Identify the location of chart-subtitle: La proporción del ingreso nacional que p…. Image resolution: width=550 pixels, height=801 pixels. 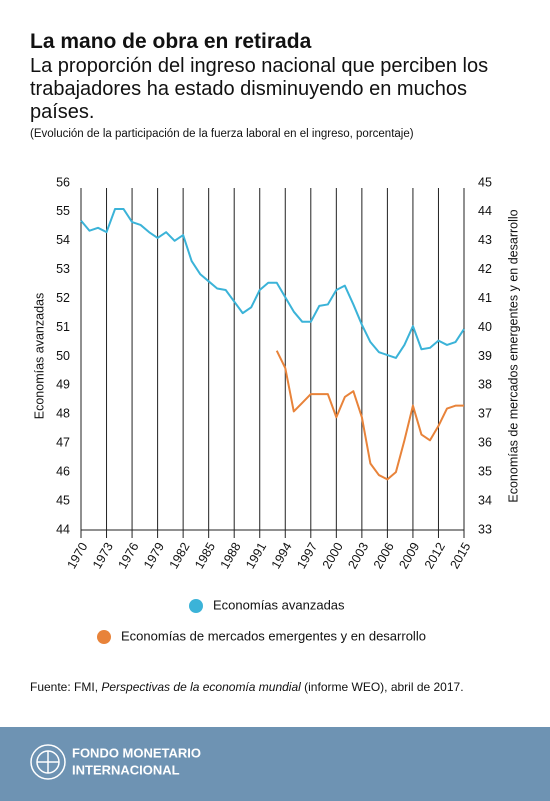
(259, 89).